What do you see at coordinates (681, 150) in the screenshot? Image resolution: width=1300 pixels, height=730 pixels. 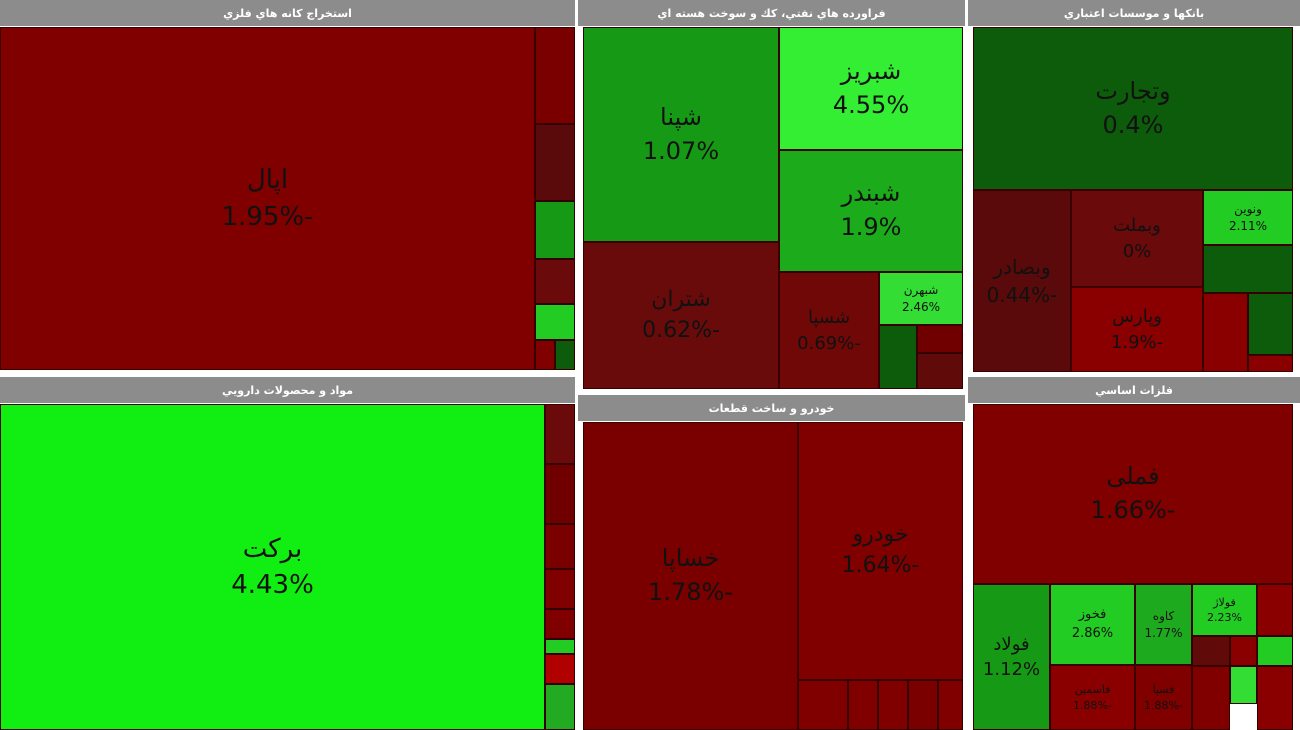 I see `tile-change: 1.07%` at bounding box center [681, 150].